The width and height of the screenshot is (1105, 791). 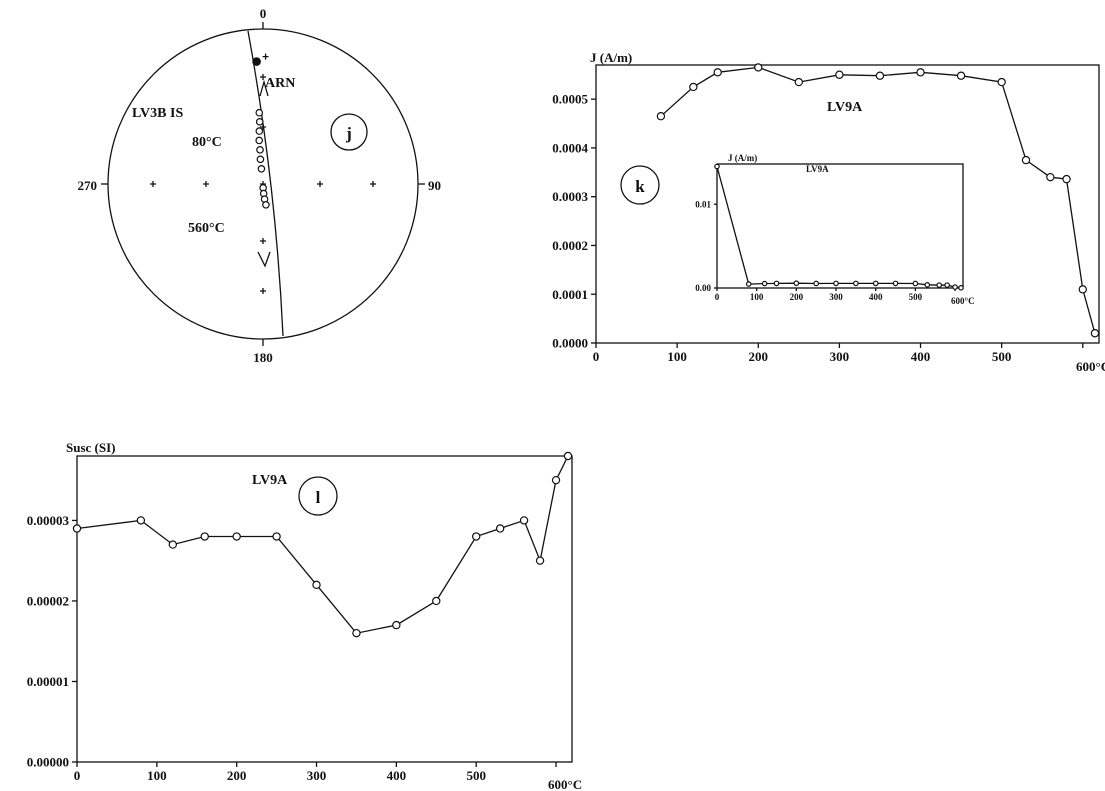 I want to click on inset-series-label: LV9A, so click(x=817, y=169).